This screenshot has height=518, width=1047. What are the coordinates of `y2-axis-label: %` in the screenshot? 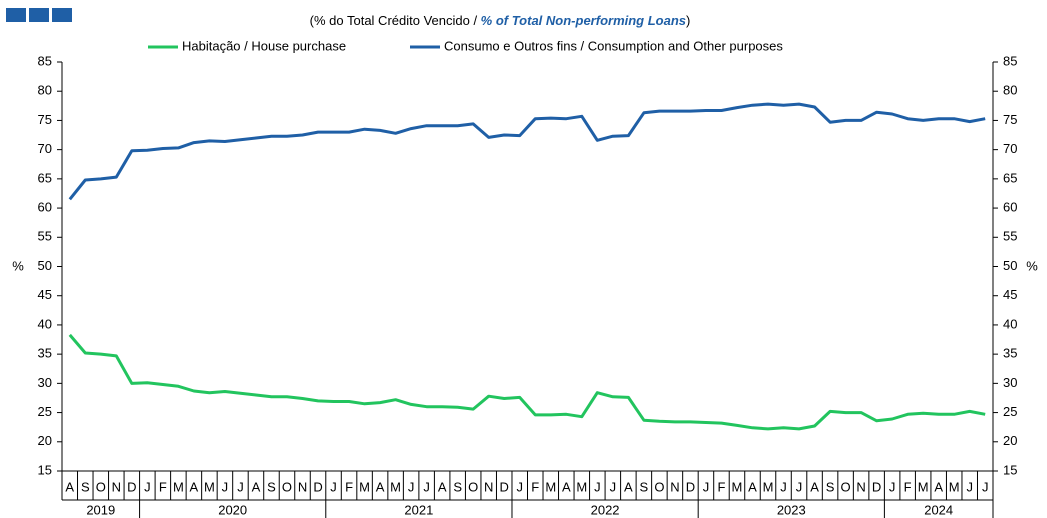 It's located at (1032, 265).